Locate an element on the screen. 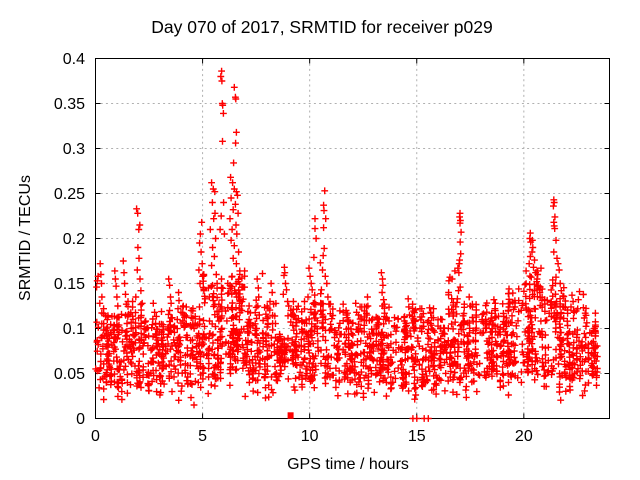 Image resolution: width=640 pixels, height=480 pixels. x-tick-label: 20 is located at coordinates (524, 436).